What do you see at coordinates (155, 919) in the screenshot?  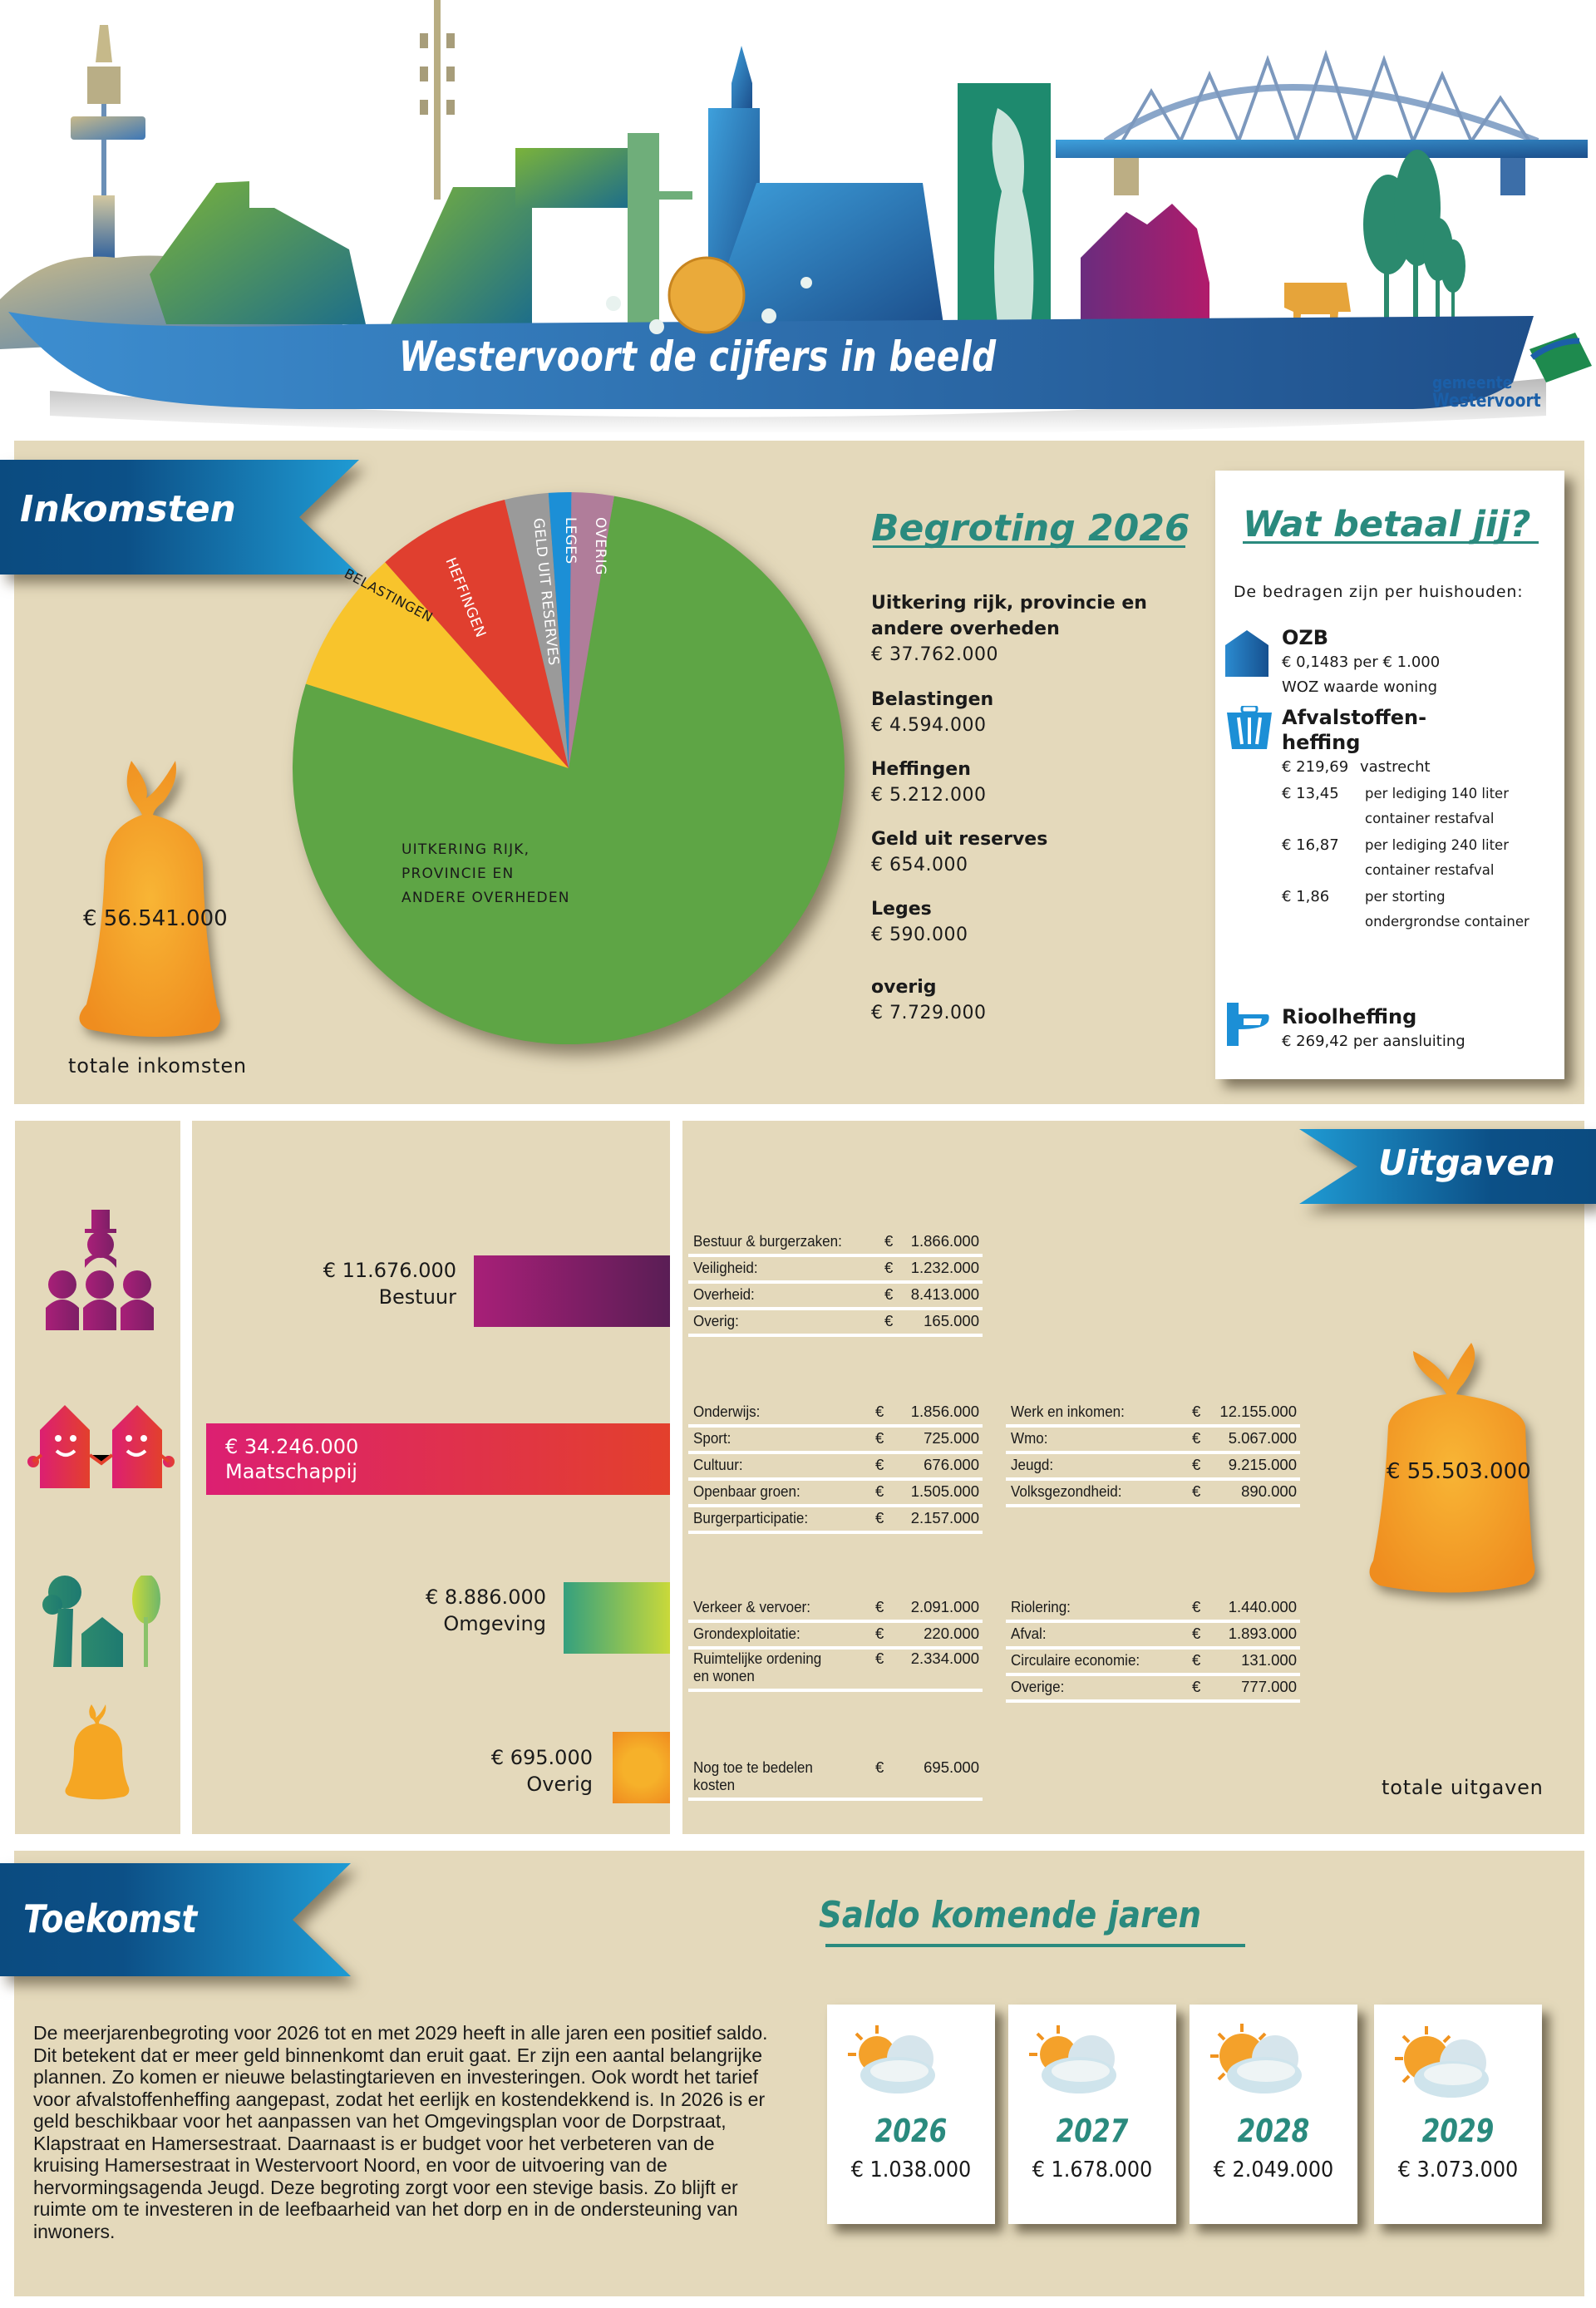 I see `total-inkomsten-value: € 56.541.000` at bounding box center [155, 919].